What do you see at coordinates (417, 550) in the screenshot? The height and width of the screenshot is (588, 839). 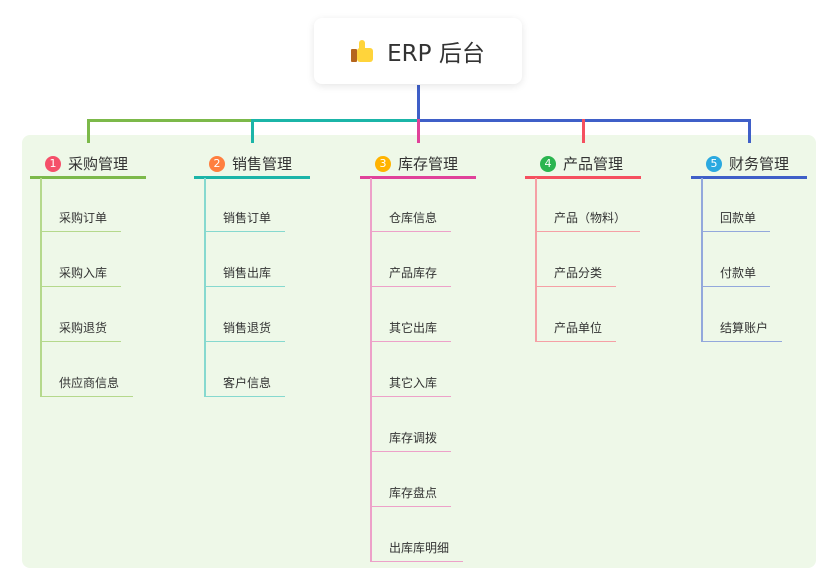 I see `child-node: 出库库明细` at bounding box center [417, 550].